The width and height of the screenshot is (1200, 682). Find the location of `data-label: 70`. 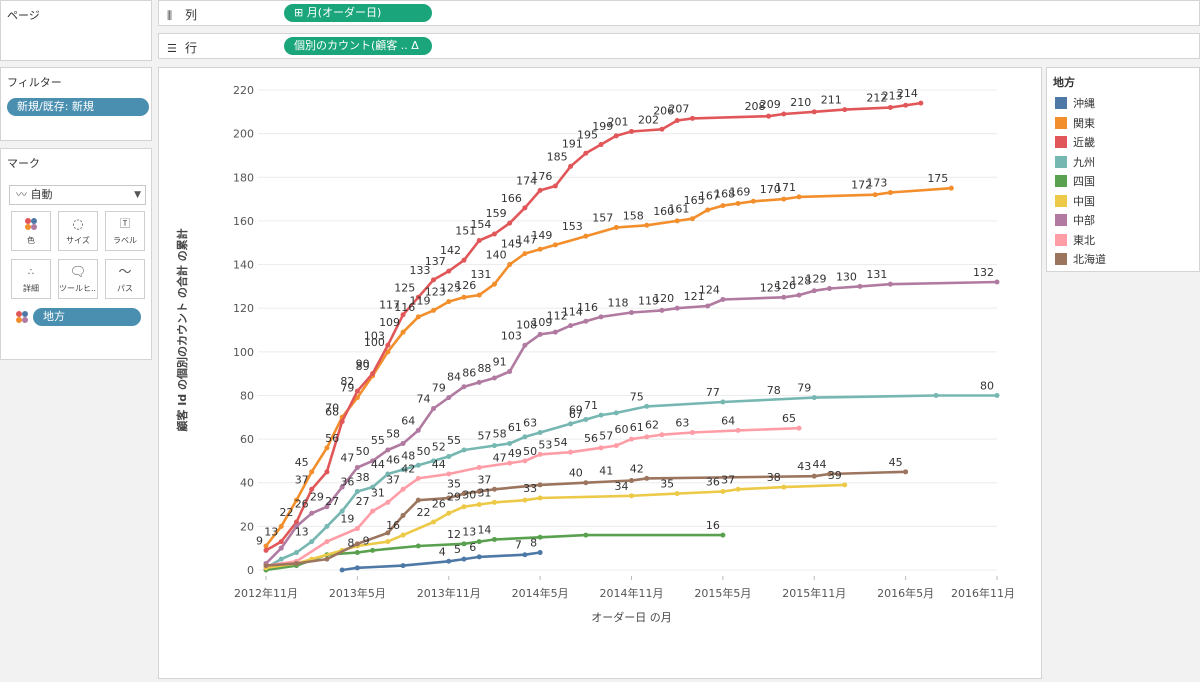

data-label: 70 is located at coordinates (332, 407).